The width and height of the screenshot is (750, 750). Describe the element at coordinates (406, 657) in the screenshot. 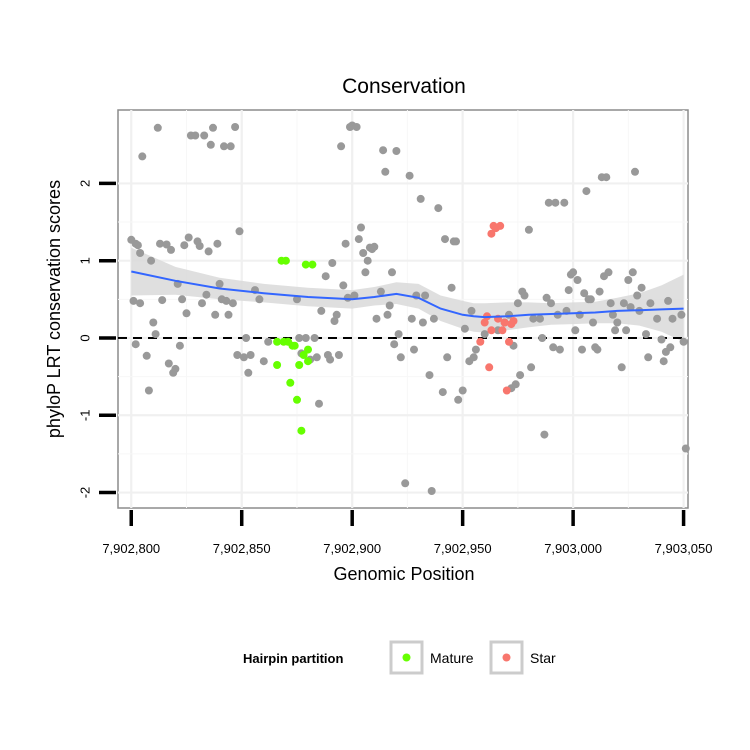

I see `legend-dot-mature` at that location.